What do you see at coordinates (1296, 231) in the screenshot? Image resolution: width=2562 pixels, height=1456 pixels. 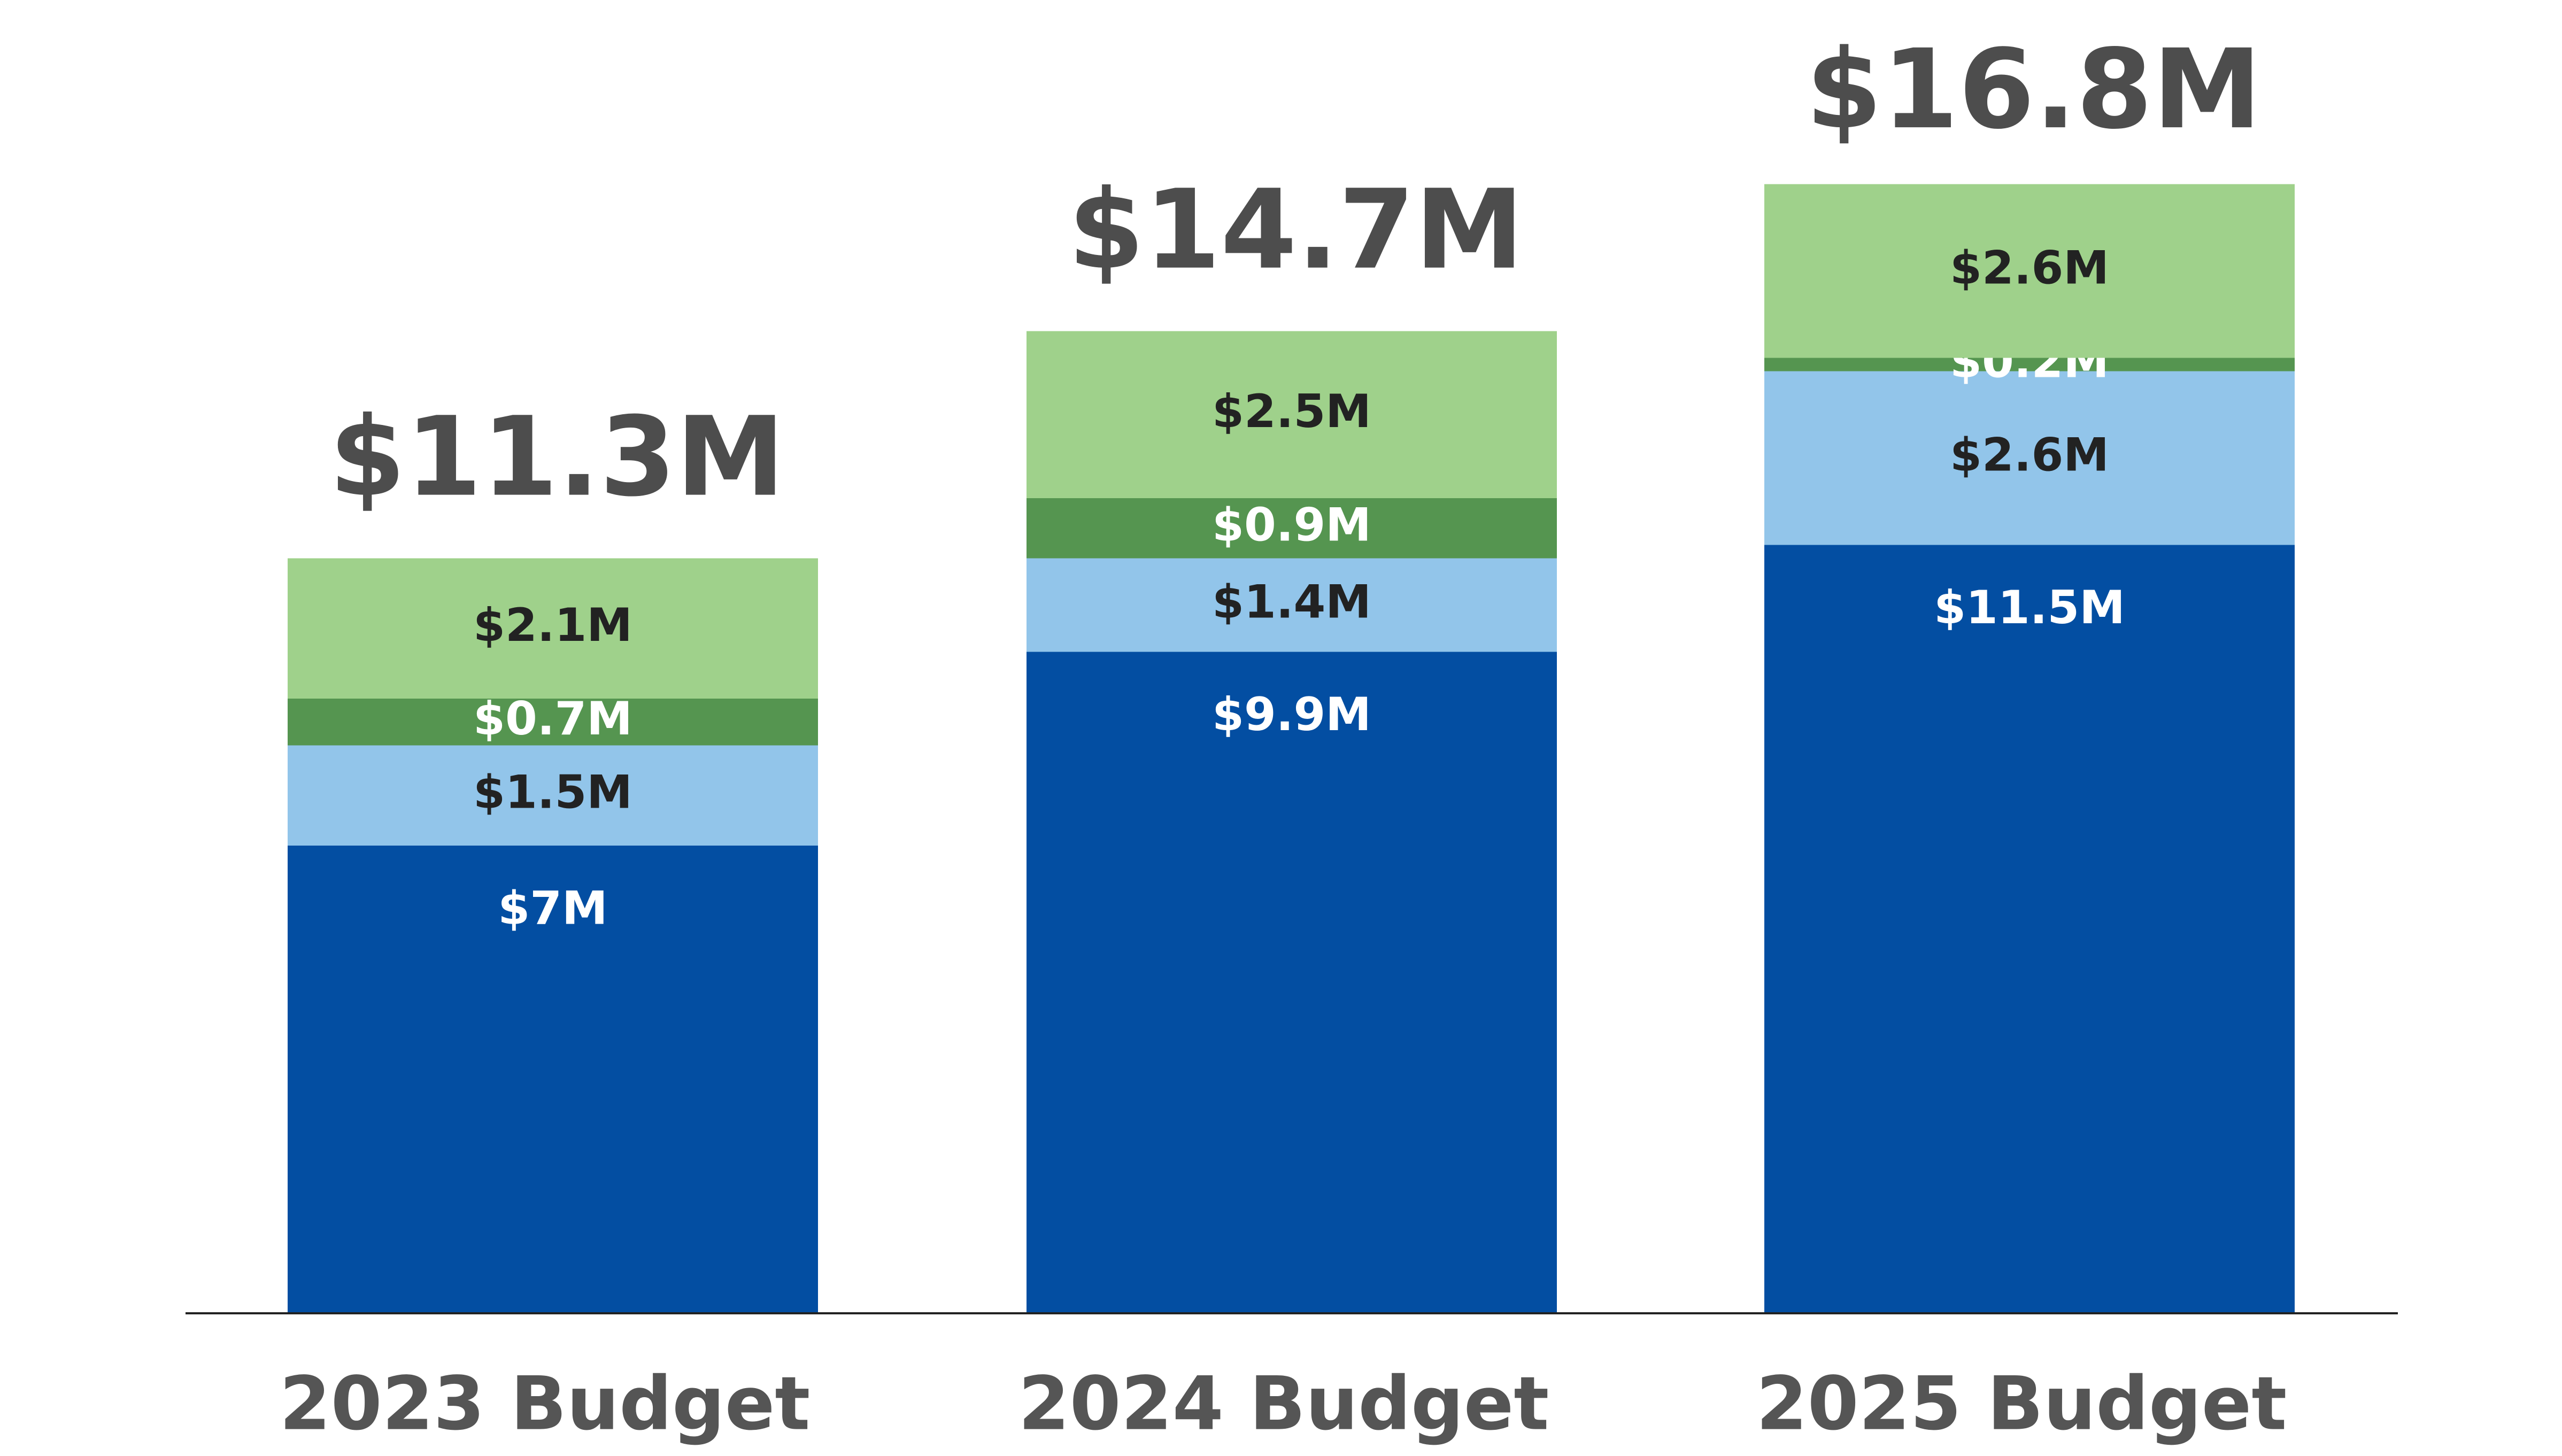 I see `total-label: $14.7M` at bounding box center [1296, 231].